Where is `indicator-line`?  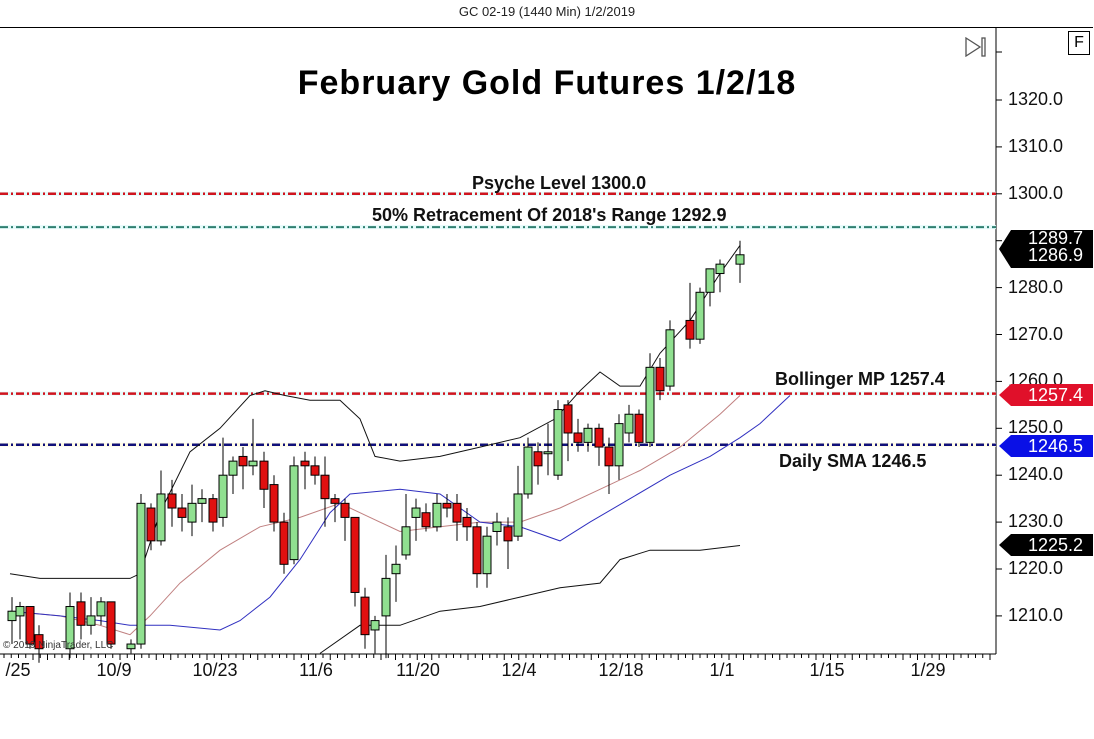
indicator-line is located at coordinates (530, 599).